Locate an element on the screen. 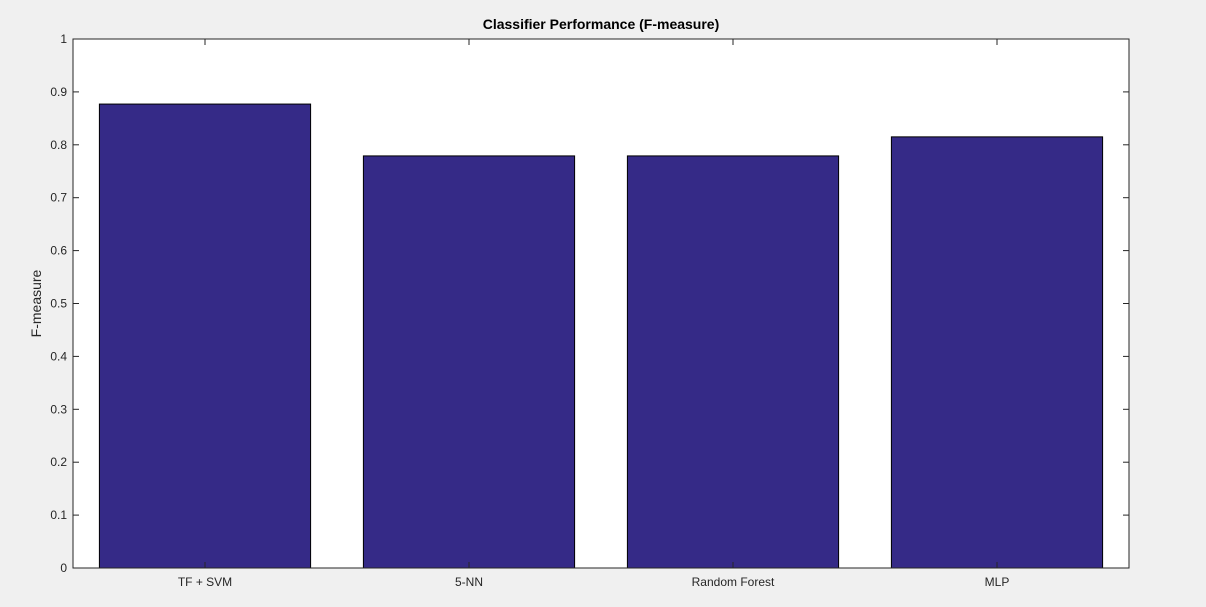  y-tick-label-3: 0.3 is located at coordinates (58, 409).